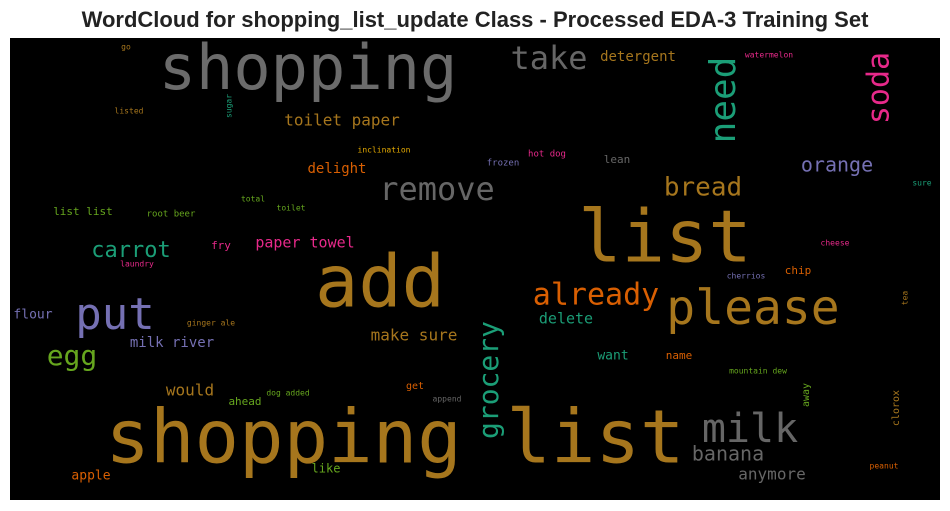 The image size is (950, 511). Describe the element at coordinates (90, 476) in the screenshot. I see `word: apple` at that location.